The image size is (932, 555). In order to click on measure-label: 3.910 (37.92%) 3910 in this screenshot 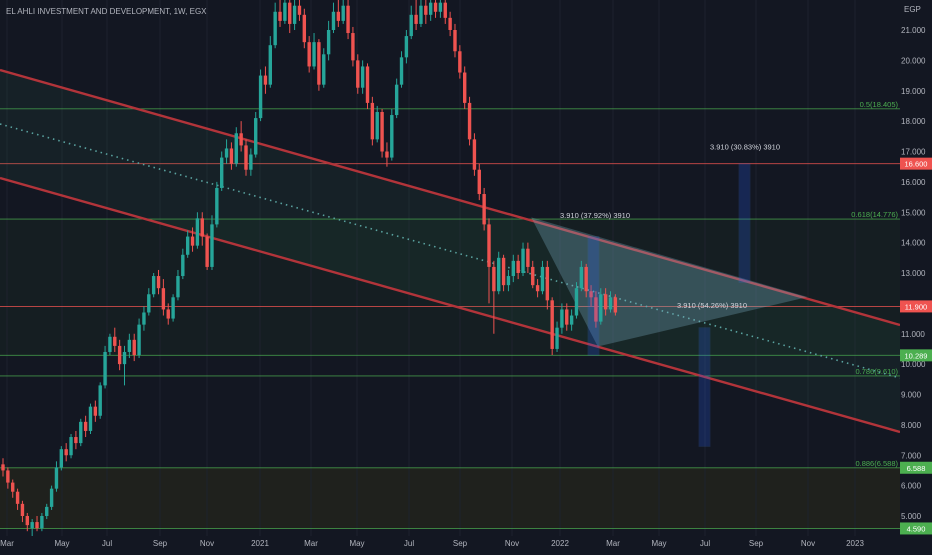, I will do `click(595, 215)`.